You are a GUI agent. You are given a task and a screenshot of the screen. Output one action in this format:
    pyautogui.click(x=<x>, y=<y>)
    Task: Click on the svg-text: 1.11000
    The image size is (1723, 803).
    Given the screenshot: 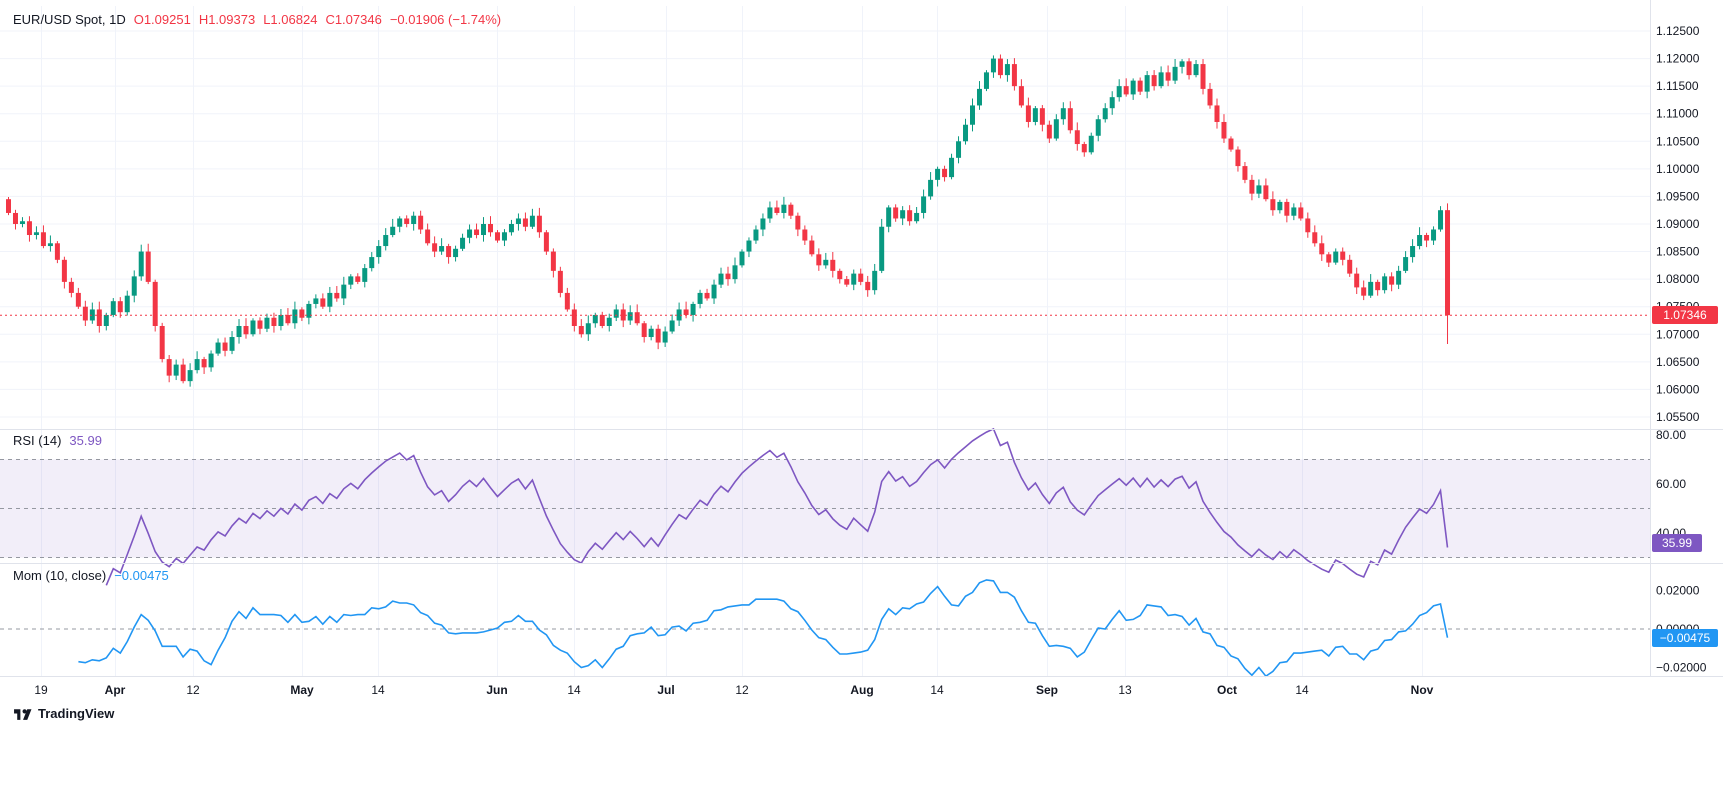 What is the action you would take?
    pyautogui.click(x=1677, y=114)
    